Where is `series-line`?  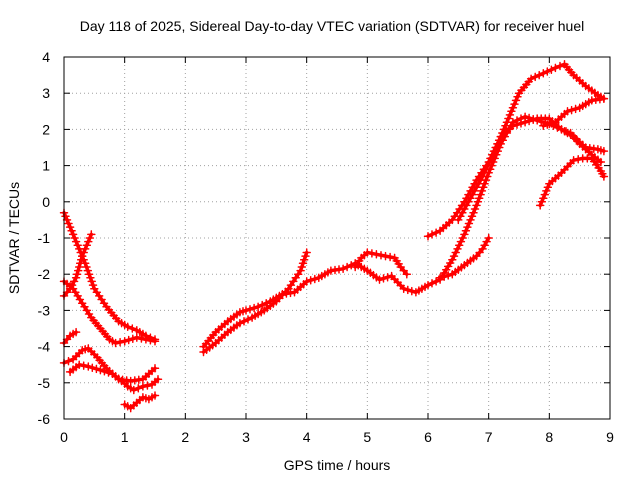
series-line is located at coordinates (464, 258).